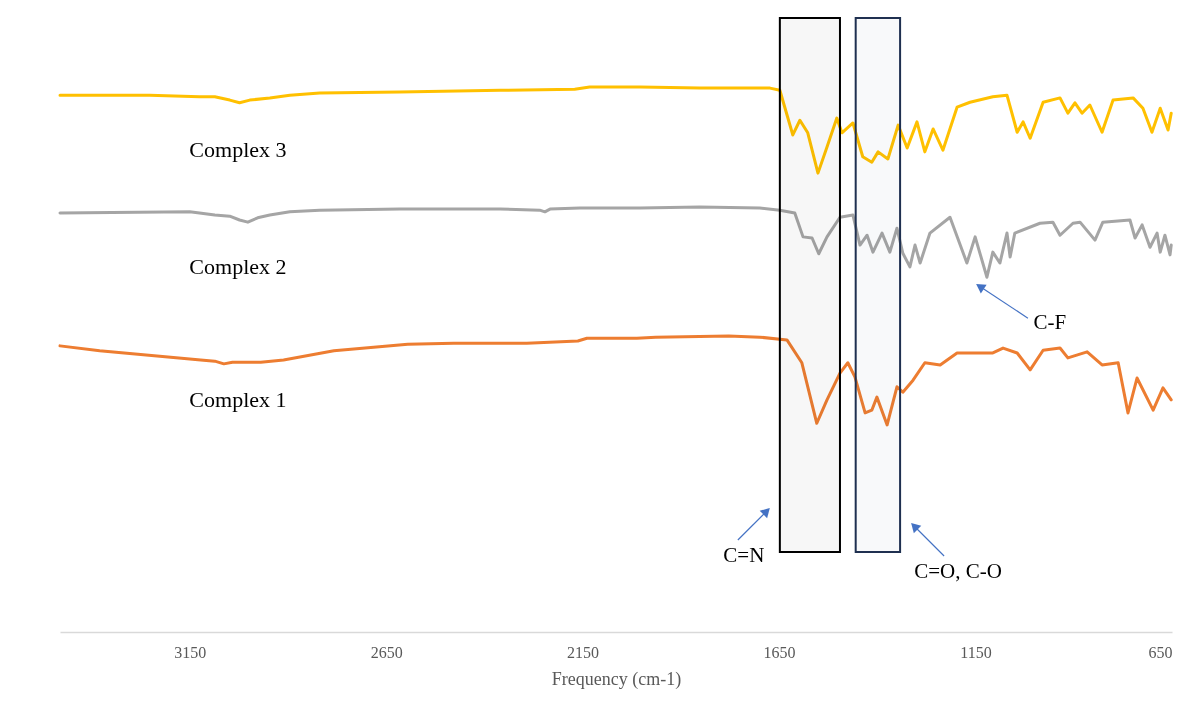  I want to click on band-label: C=N, so click(744, 555).